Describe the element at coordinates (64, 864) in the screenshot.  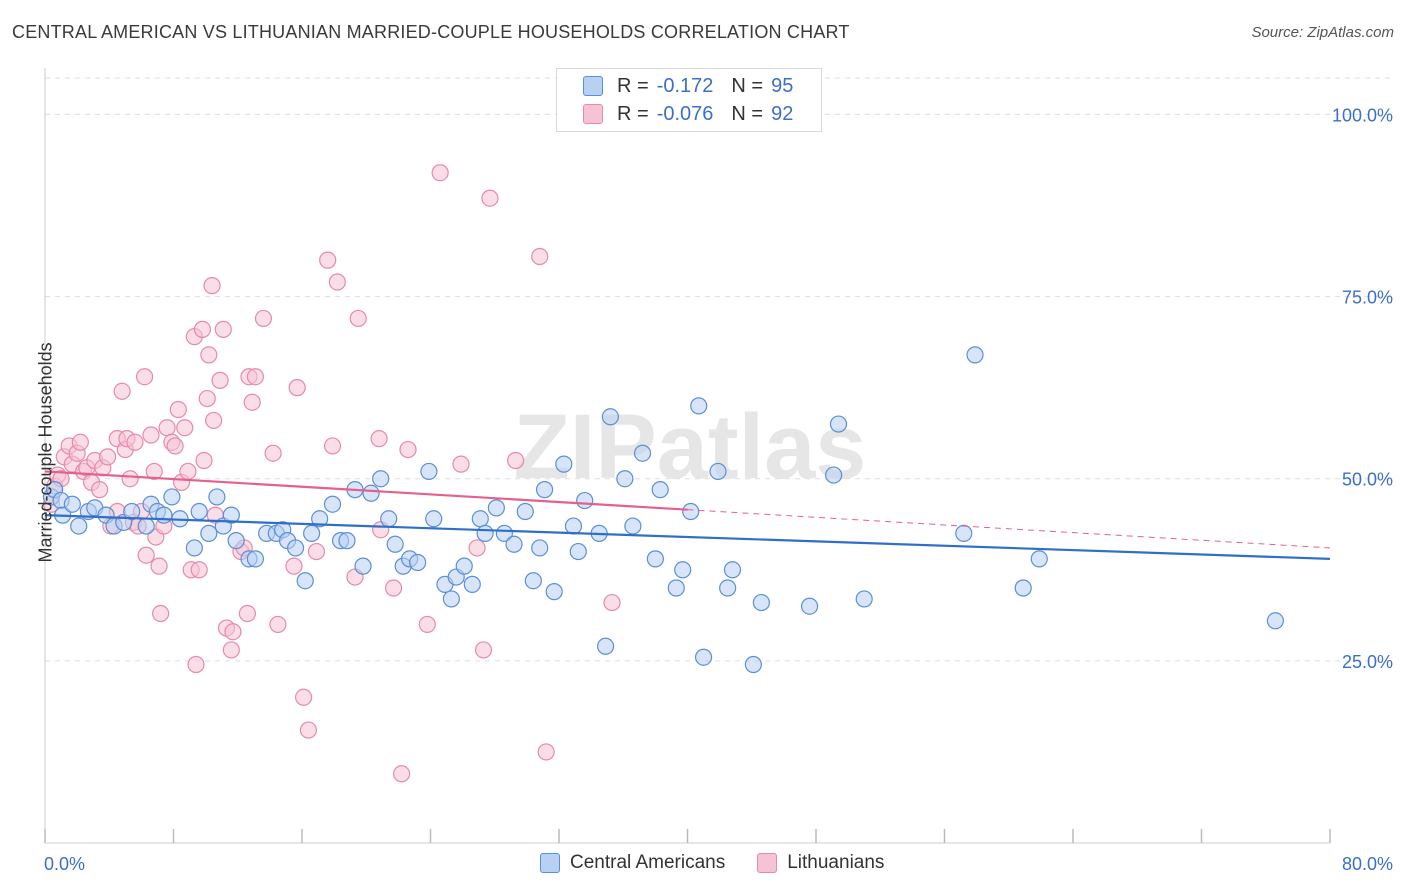
I see `x-tick-label: 0.0%` at that location.